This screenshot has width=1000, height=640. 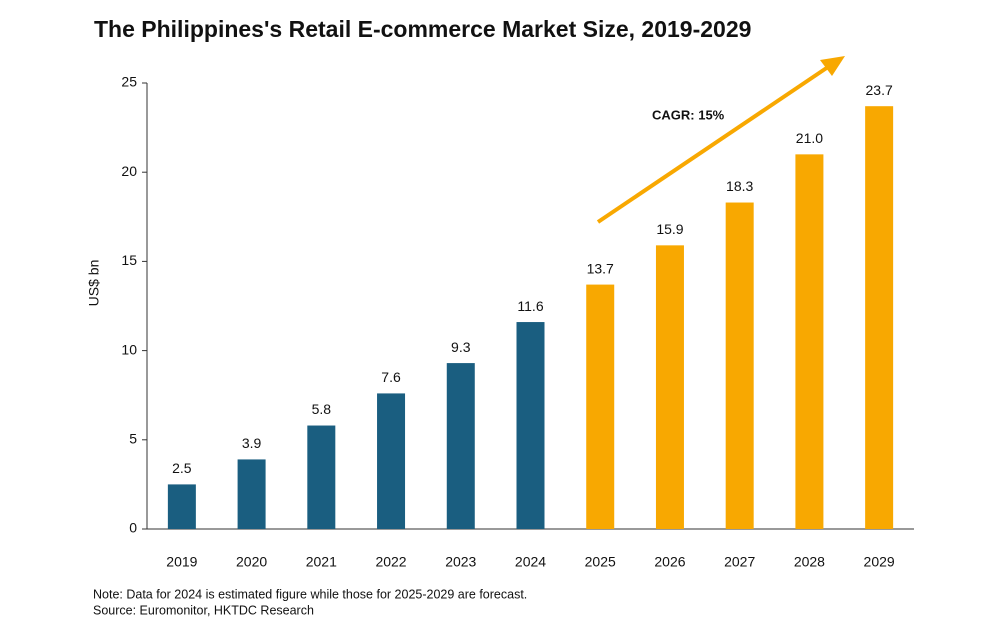 What do you see at coordinates (390, 562) in the screenshot?
I see `x-tick-label: 2022` at bounding box center [390, 562].